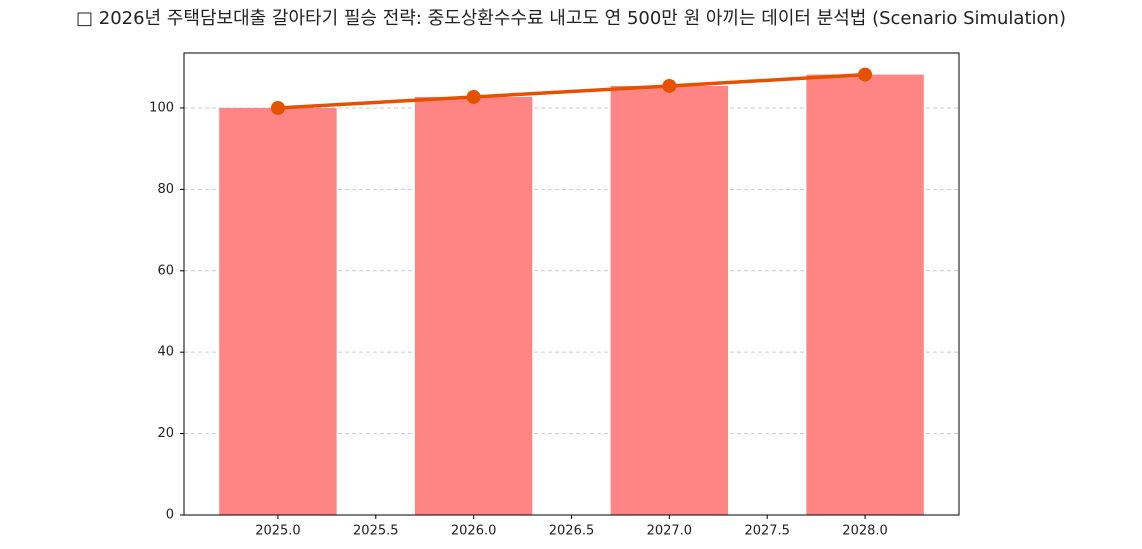  Describe the element at coordinates (571, 91) in the screenshot. I see `line` at that location.